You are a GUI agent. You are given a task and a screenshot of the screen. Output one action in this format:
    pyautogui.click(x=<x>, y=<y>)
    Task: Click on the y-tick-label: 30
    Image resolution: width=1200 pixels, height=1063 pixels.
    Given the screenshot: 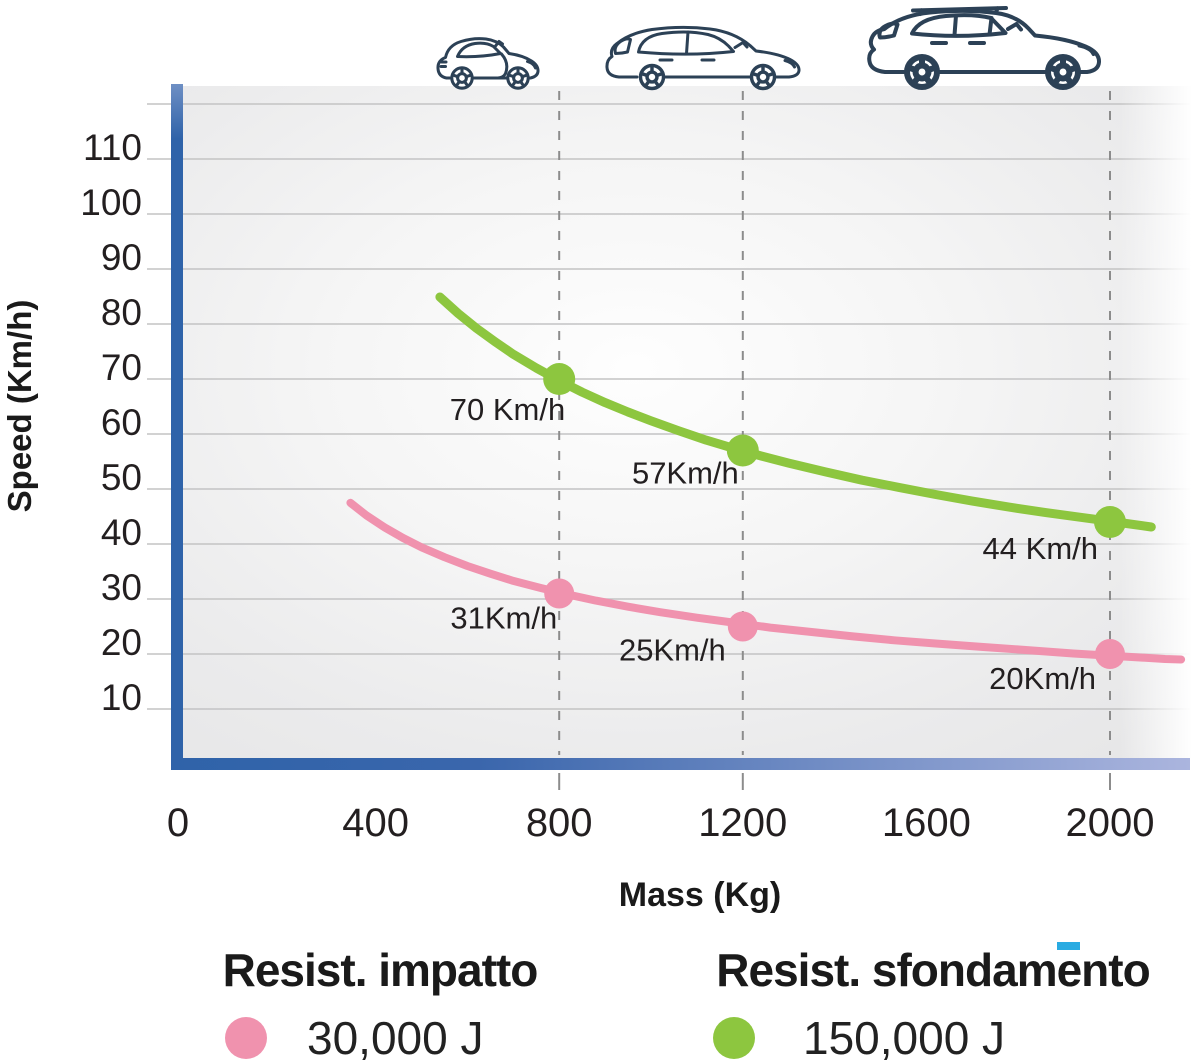 What is the action you would take?
    pyautogui.click(x=121, y=587)
    